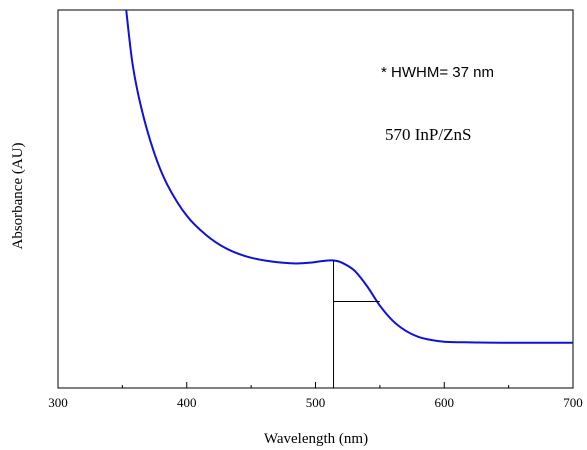 This screenshot has height=450, width=587. What do you see at coordinates (573, 402) in the screenshot?
I see `x-tick-label: 700` at bounding box center [573, 402].